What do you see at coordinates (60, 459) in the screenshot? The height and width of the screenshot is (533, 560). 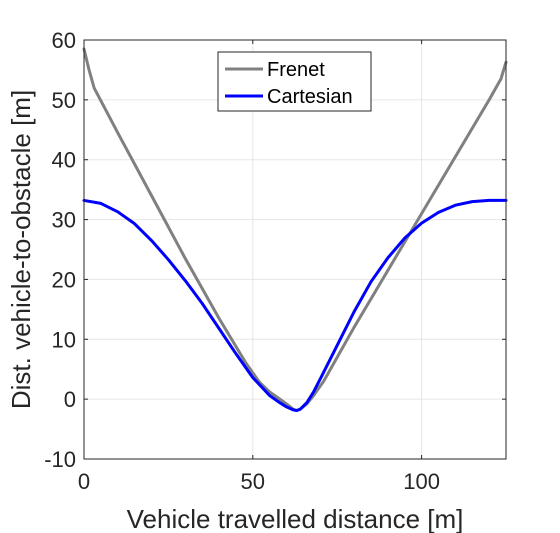 I see `y-tick-label: -10` at bounding box center [60, 459].